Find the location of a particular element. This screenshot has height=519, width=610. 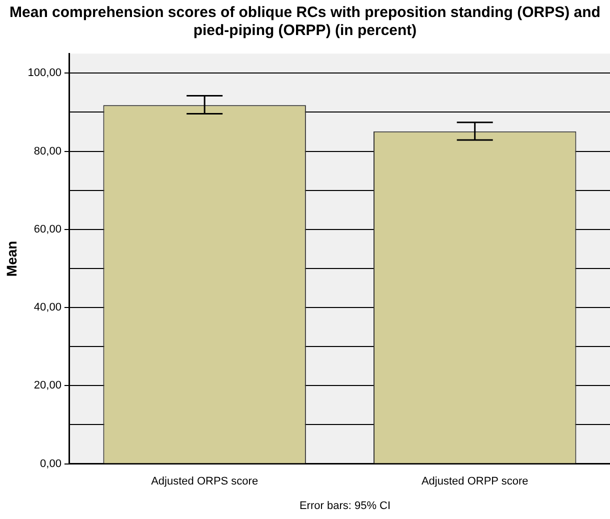

chart-title: Mean comprehension scores of oblique RCs with preposition standing (ORPS) and pied-piping (ORPP) (in percent) is located at coordinates (305, 22).